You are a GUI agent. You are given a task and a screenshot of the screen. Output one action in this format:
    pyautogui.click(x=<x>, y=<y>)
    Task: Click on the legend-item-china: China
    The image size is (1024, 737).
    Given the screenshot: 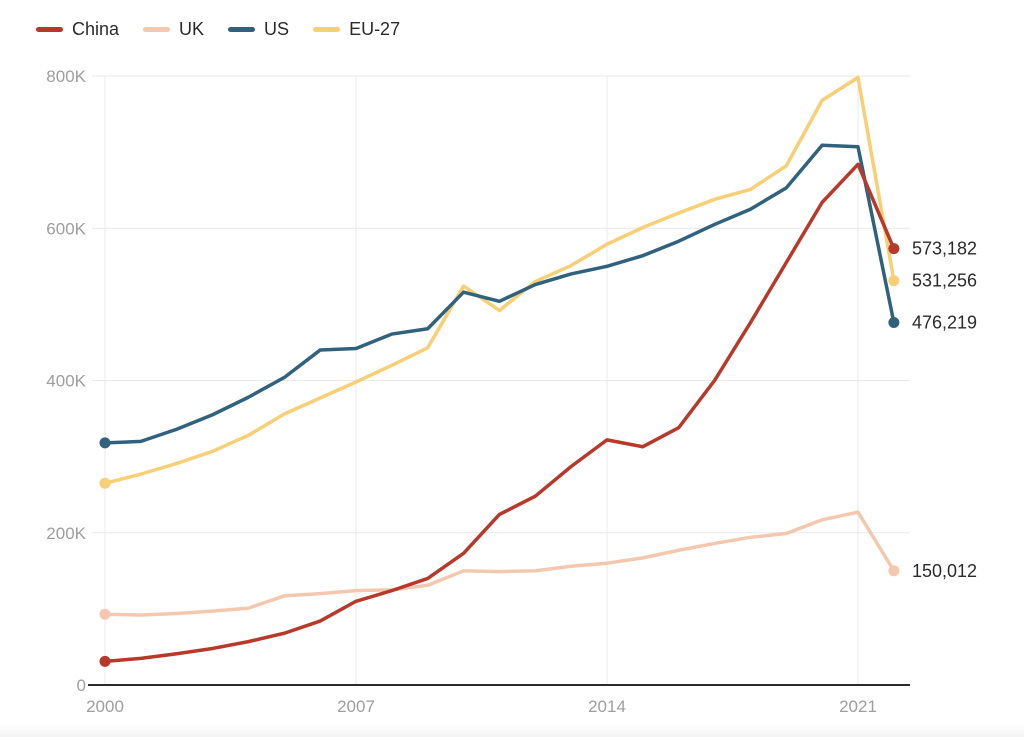 What is the action you would take?
    pyautogui.click(x=77, y=29)
    